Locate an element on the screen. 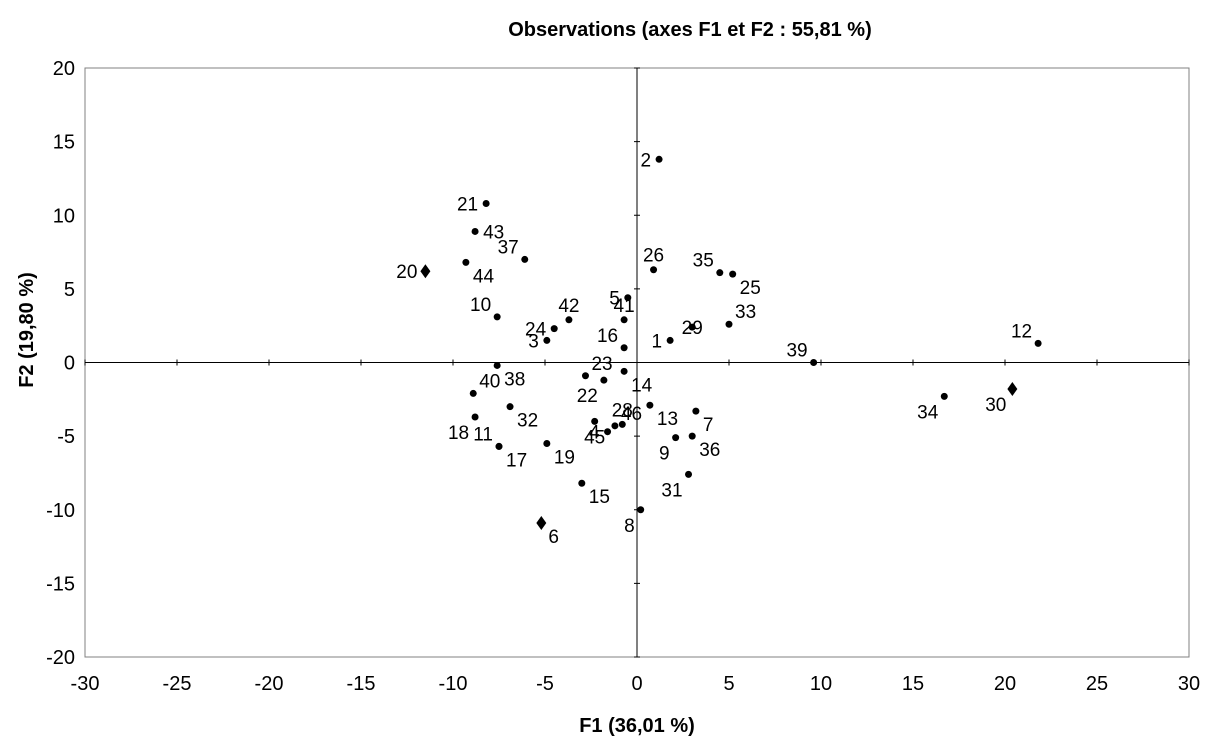 The image size is (1214, 743). y-axis-title: F2 (19,80 %) is located at coordinates (27, 330).